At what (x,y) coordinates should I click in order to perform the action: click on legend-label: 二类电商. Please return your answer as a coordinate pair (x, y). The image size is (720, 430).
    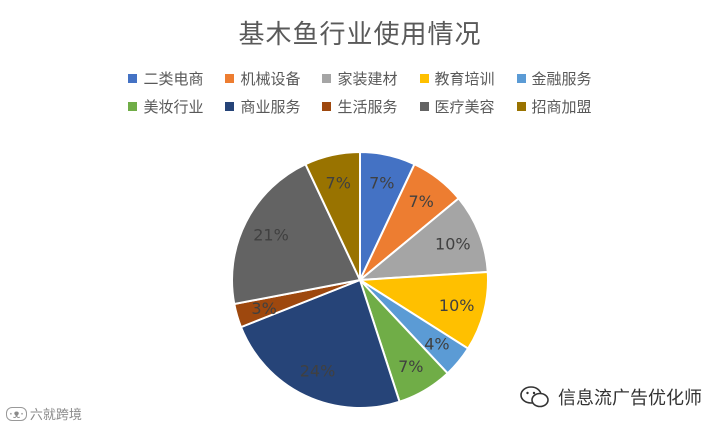
    Looking at the image, I should click on (173, 79).